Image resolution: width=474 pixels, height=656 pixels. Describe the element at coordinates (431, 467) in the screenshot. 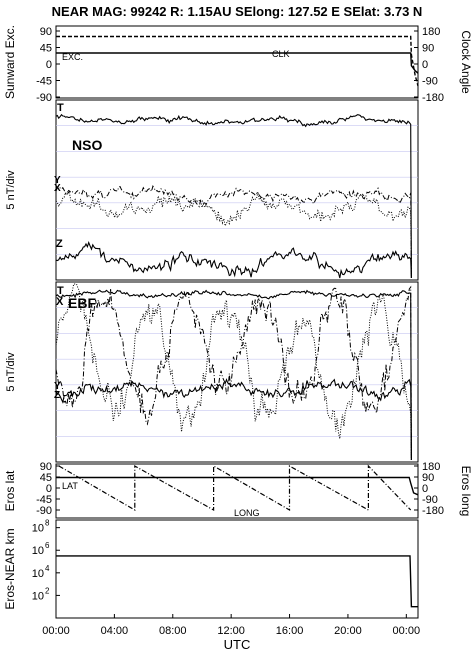

I see `eros-long-tick-label: 180` at that location.